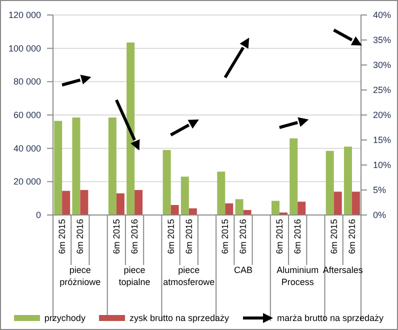 This screenshot has height=330, width=398. I want to click on text: CAB, so click(243, 270).